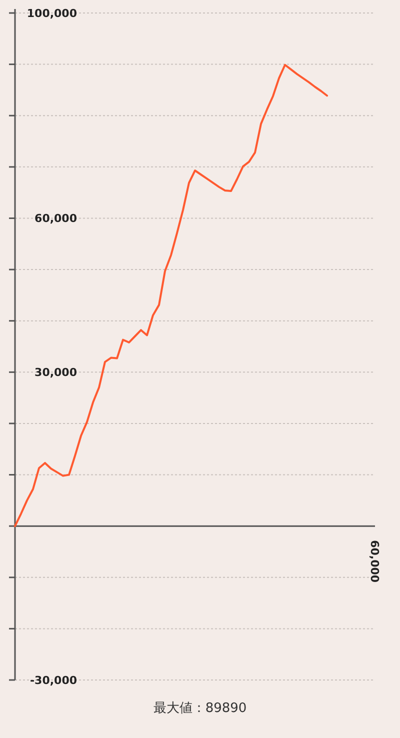 This screenshot has height=738, width=400. What do you see at coordinates (52, 13) in the screenshot?
I see `y-tick-label: 100,000` at bounding box center [52, 13].